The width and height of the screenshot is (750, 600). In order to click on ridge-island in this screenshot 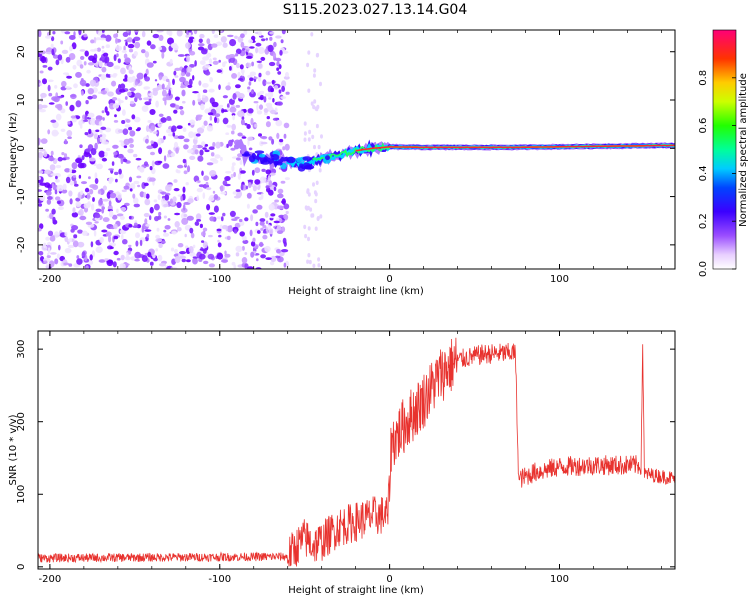, I will do `click(259, 152)`.